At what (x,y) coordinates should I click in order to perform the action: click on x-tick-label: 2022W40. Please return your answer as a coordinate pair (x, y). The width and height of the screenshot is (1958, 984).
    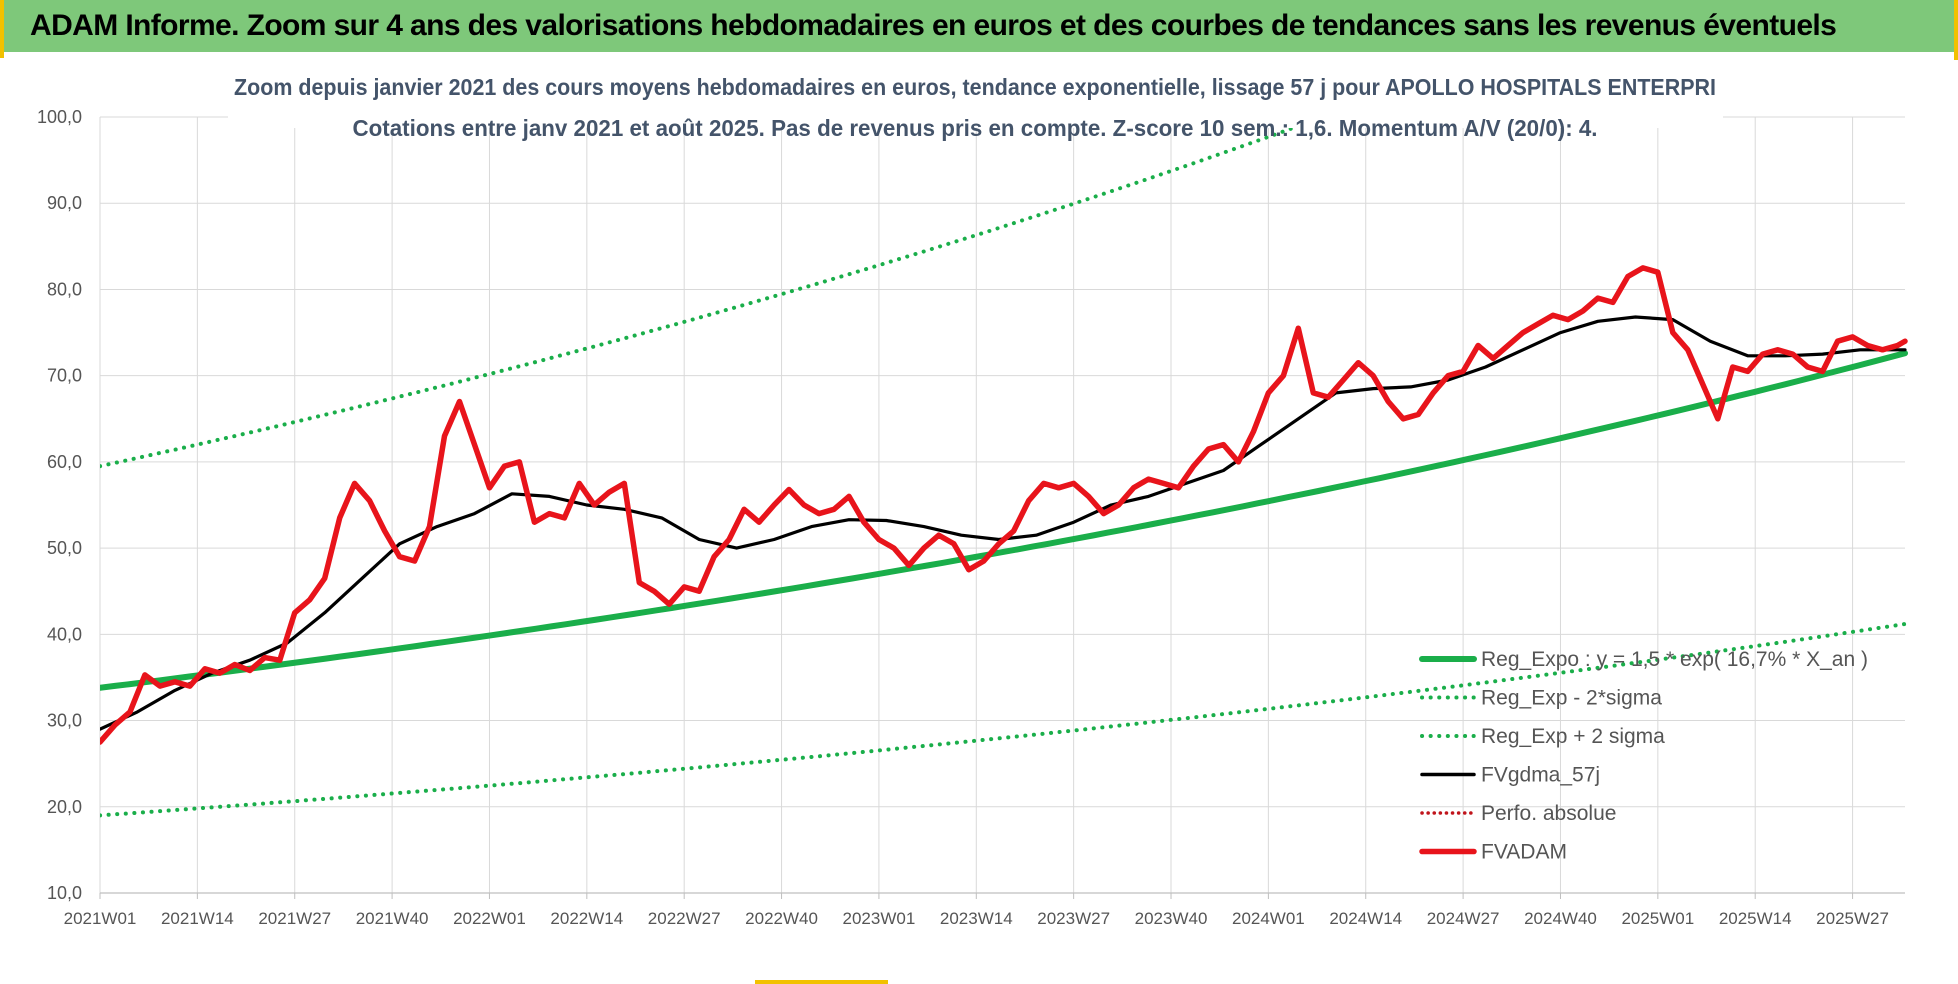
    Looking at the image, I should click on (781, 918).